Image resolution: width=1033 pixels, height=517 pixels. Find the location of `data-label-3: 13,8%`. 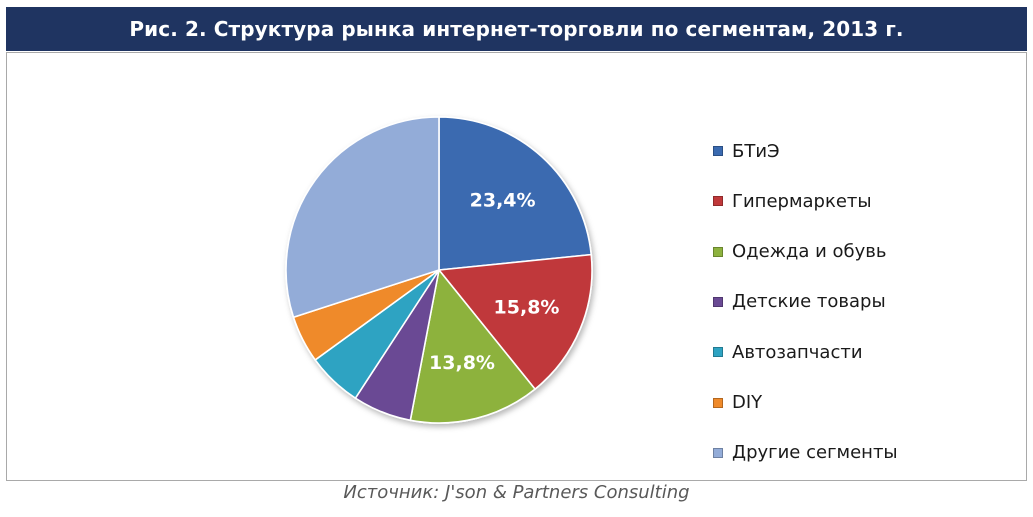

data-label-3: 13,8% is located at coordinates (462, 363).